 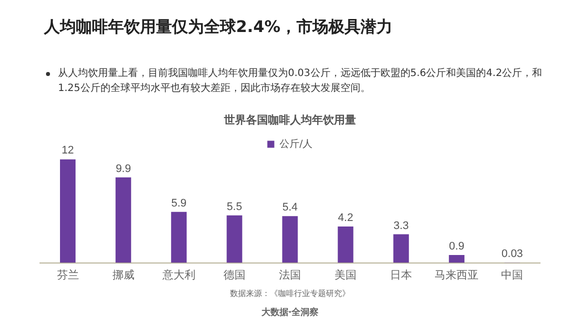 What do you see at coordinates (289, 119) in the screenshot?
I see `x-axis-title: 世界各国咖啡人均年饮用量` at bounding box center [289, 119].